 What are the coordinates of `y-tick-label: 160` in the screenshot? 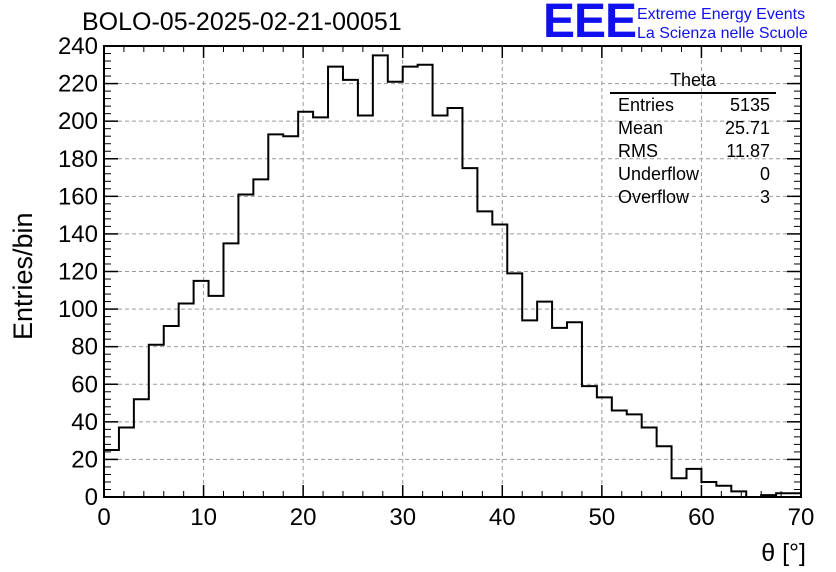 It's located at (78, 196).